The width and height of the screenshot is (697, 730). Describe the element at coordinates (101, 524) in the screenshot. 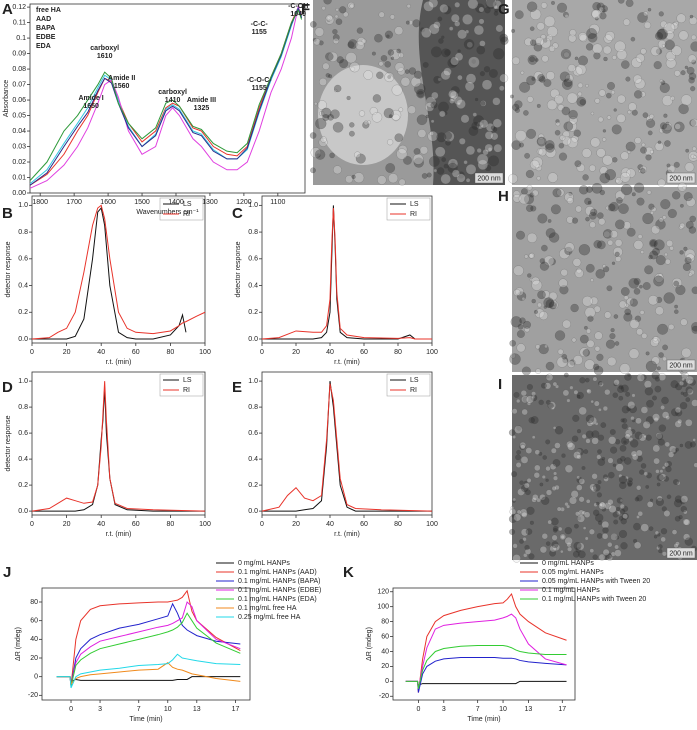

I see `x-tick-label: 40` at that location.